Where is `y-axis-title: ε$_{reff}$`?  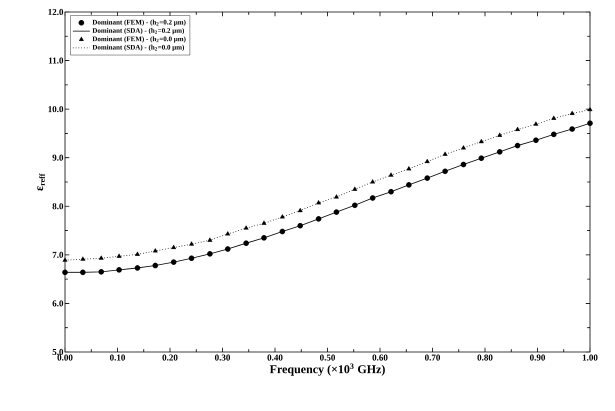
y-axis-title: ε$_{reff}$ is located at coordinates (41, 182).